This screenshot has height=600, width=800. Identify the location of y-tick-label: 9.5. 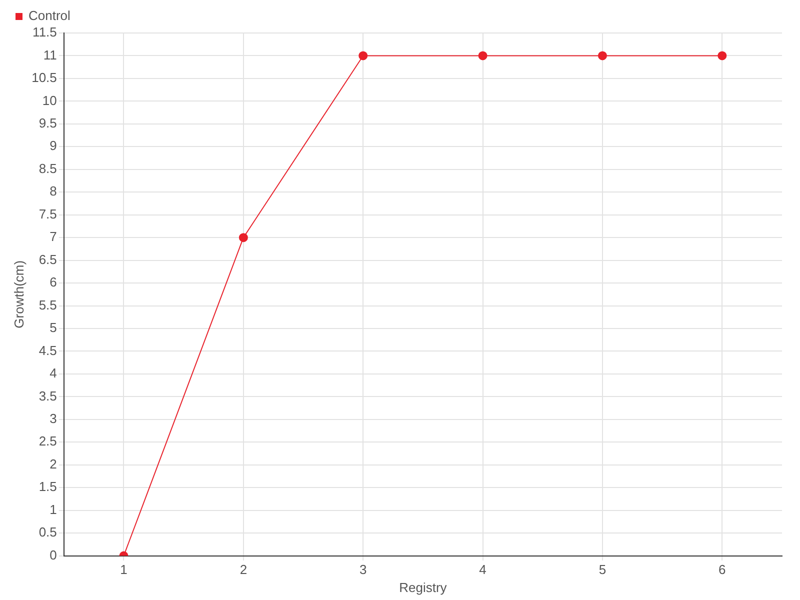
(47, 123).